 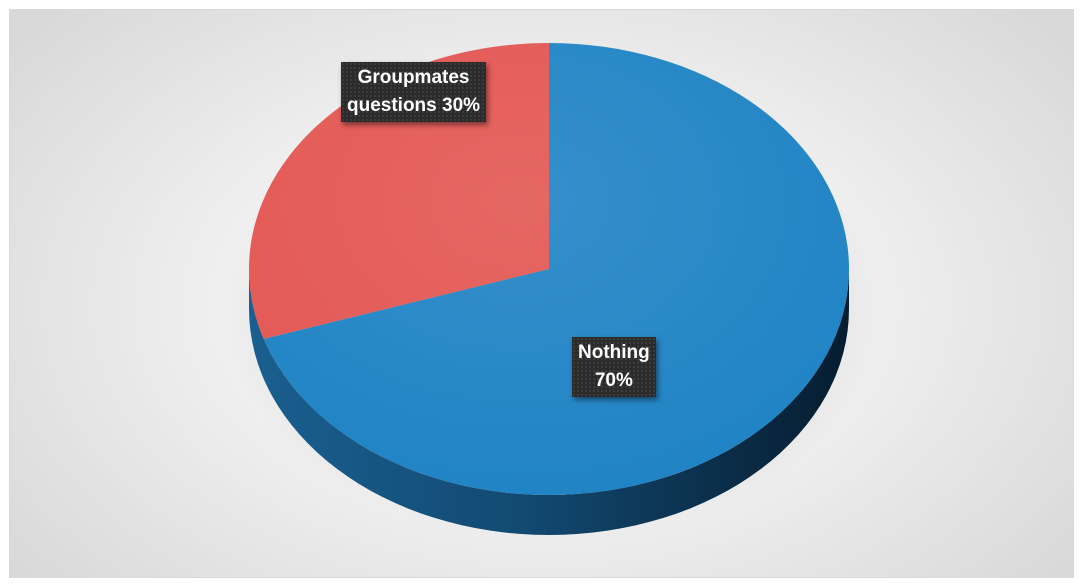 I want to click on data-label-nothing-line2: 70%, so click(x=614, y=381).